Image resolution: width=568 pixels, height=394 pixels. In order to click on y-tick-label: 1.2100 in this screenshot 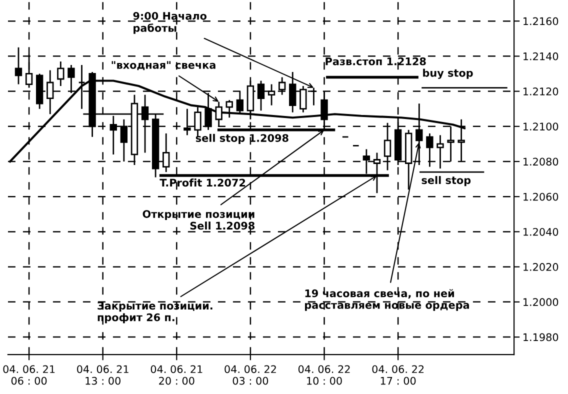, I will do `click(541, 126)`.